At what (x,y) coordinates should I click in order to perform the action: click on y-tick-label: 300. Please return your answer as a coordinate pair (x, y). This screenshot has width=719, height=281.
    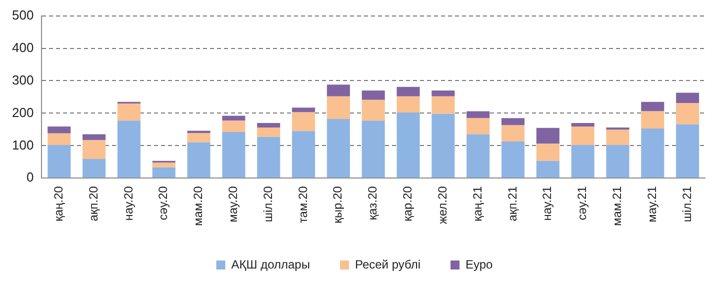
    Looking at the image, I should click on (23, 80).